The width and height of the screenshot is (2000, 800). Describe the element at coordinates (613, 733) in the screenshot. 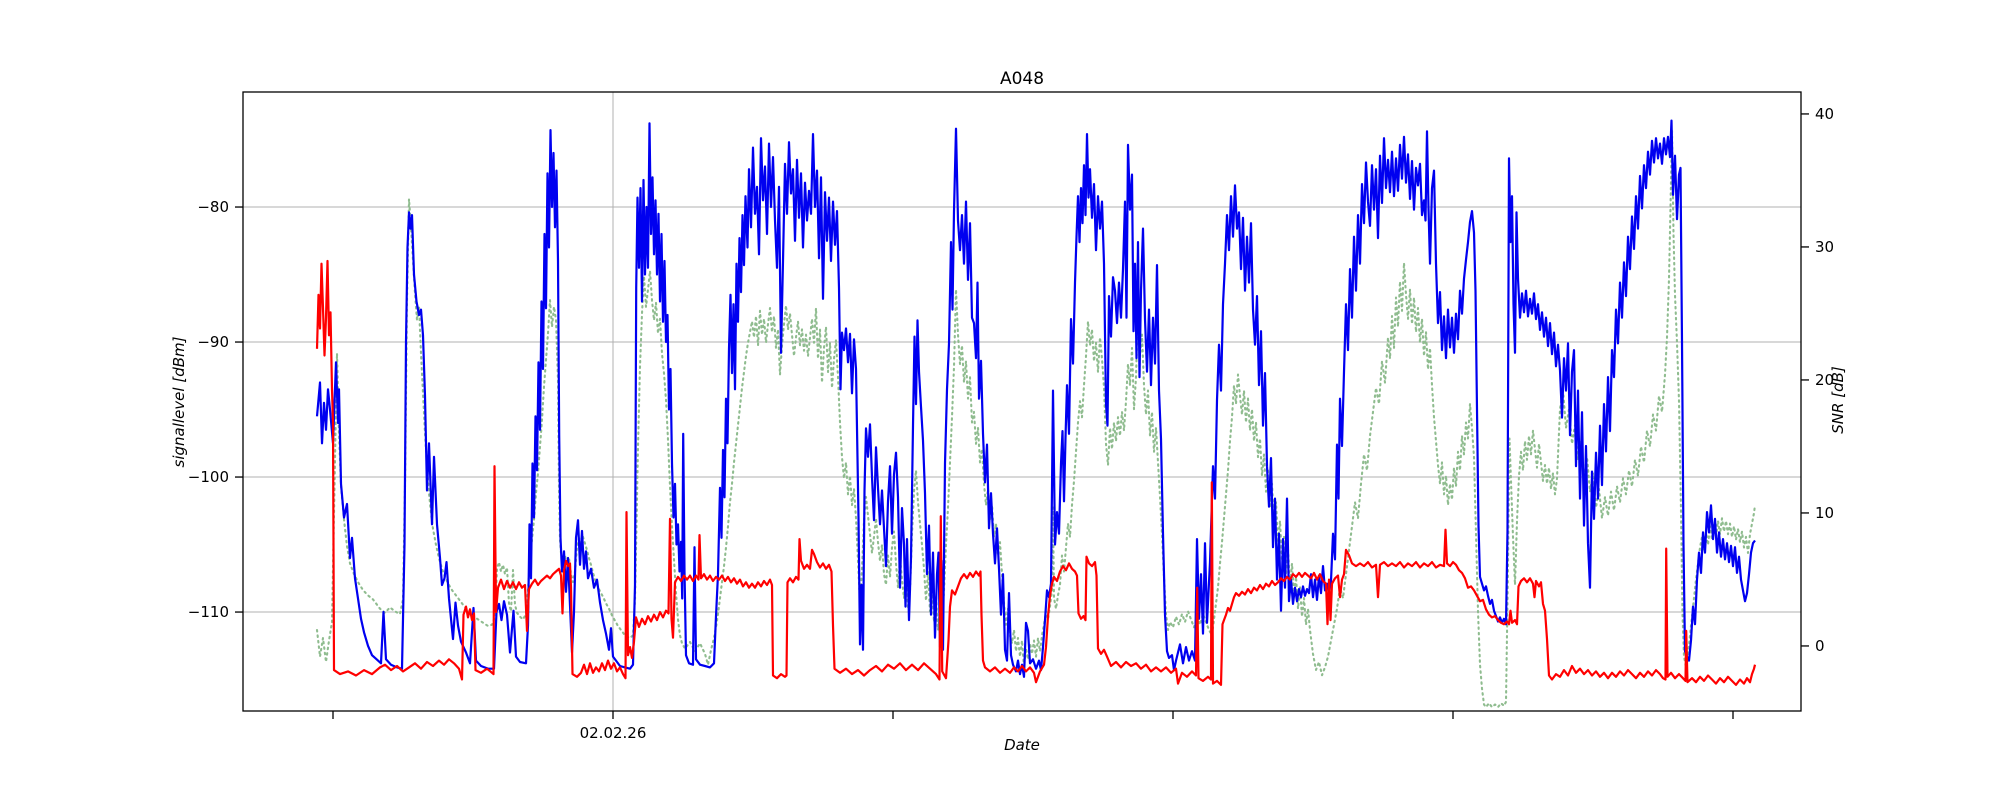

I see `x-tick-label: 02.02.26` at that location.